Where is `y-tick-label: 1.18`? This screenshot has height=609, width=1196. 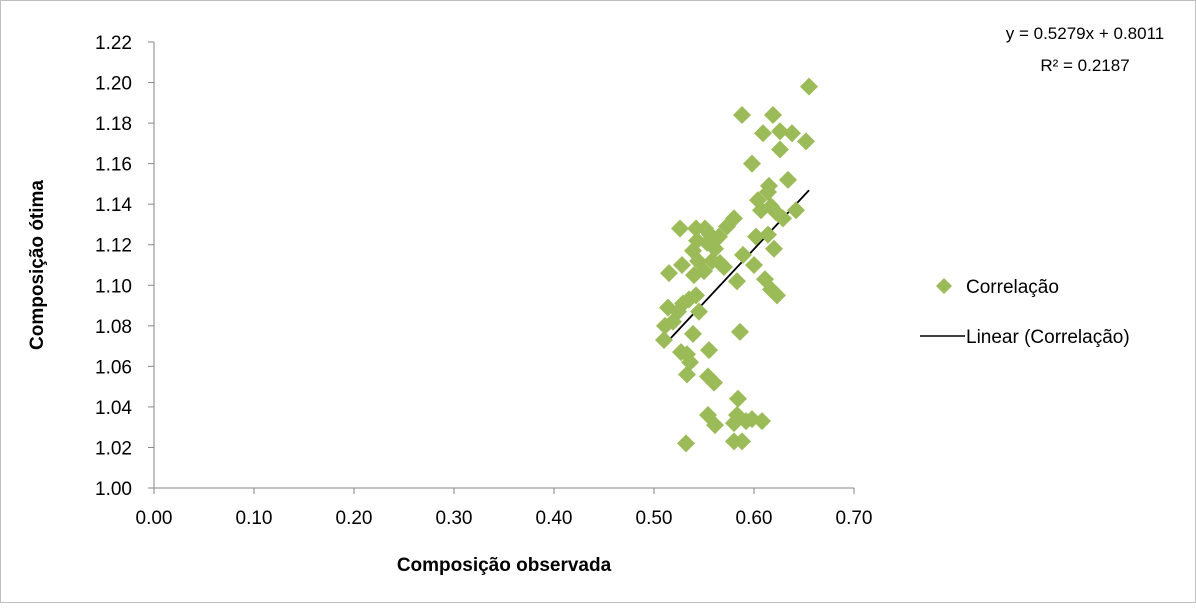
y-tick-label: 1.18 is located at coordinates (113, 124).